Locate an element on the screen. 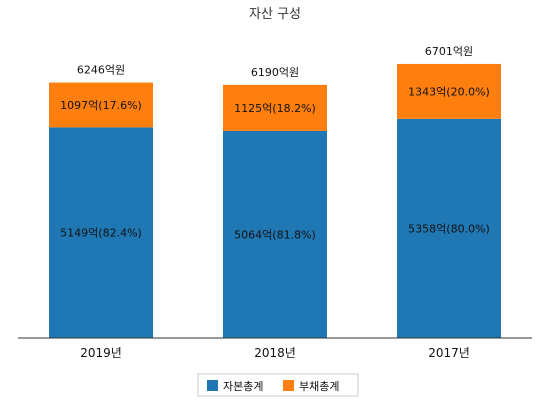 The height and width of the screenshot is (401, 550). total-label-2: 6701억원 is located at coordinates (449, 51).